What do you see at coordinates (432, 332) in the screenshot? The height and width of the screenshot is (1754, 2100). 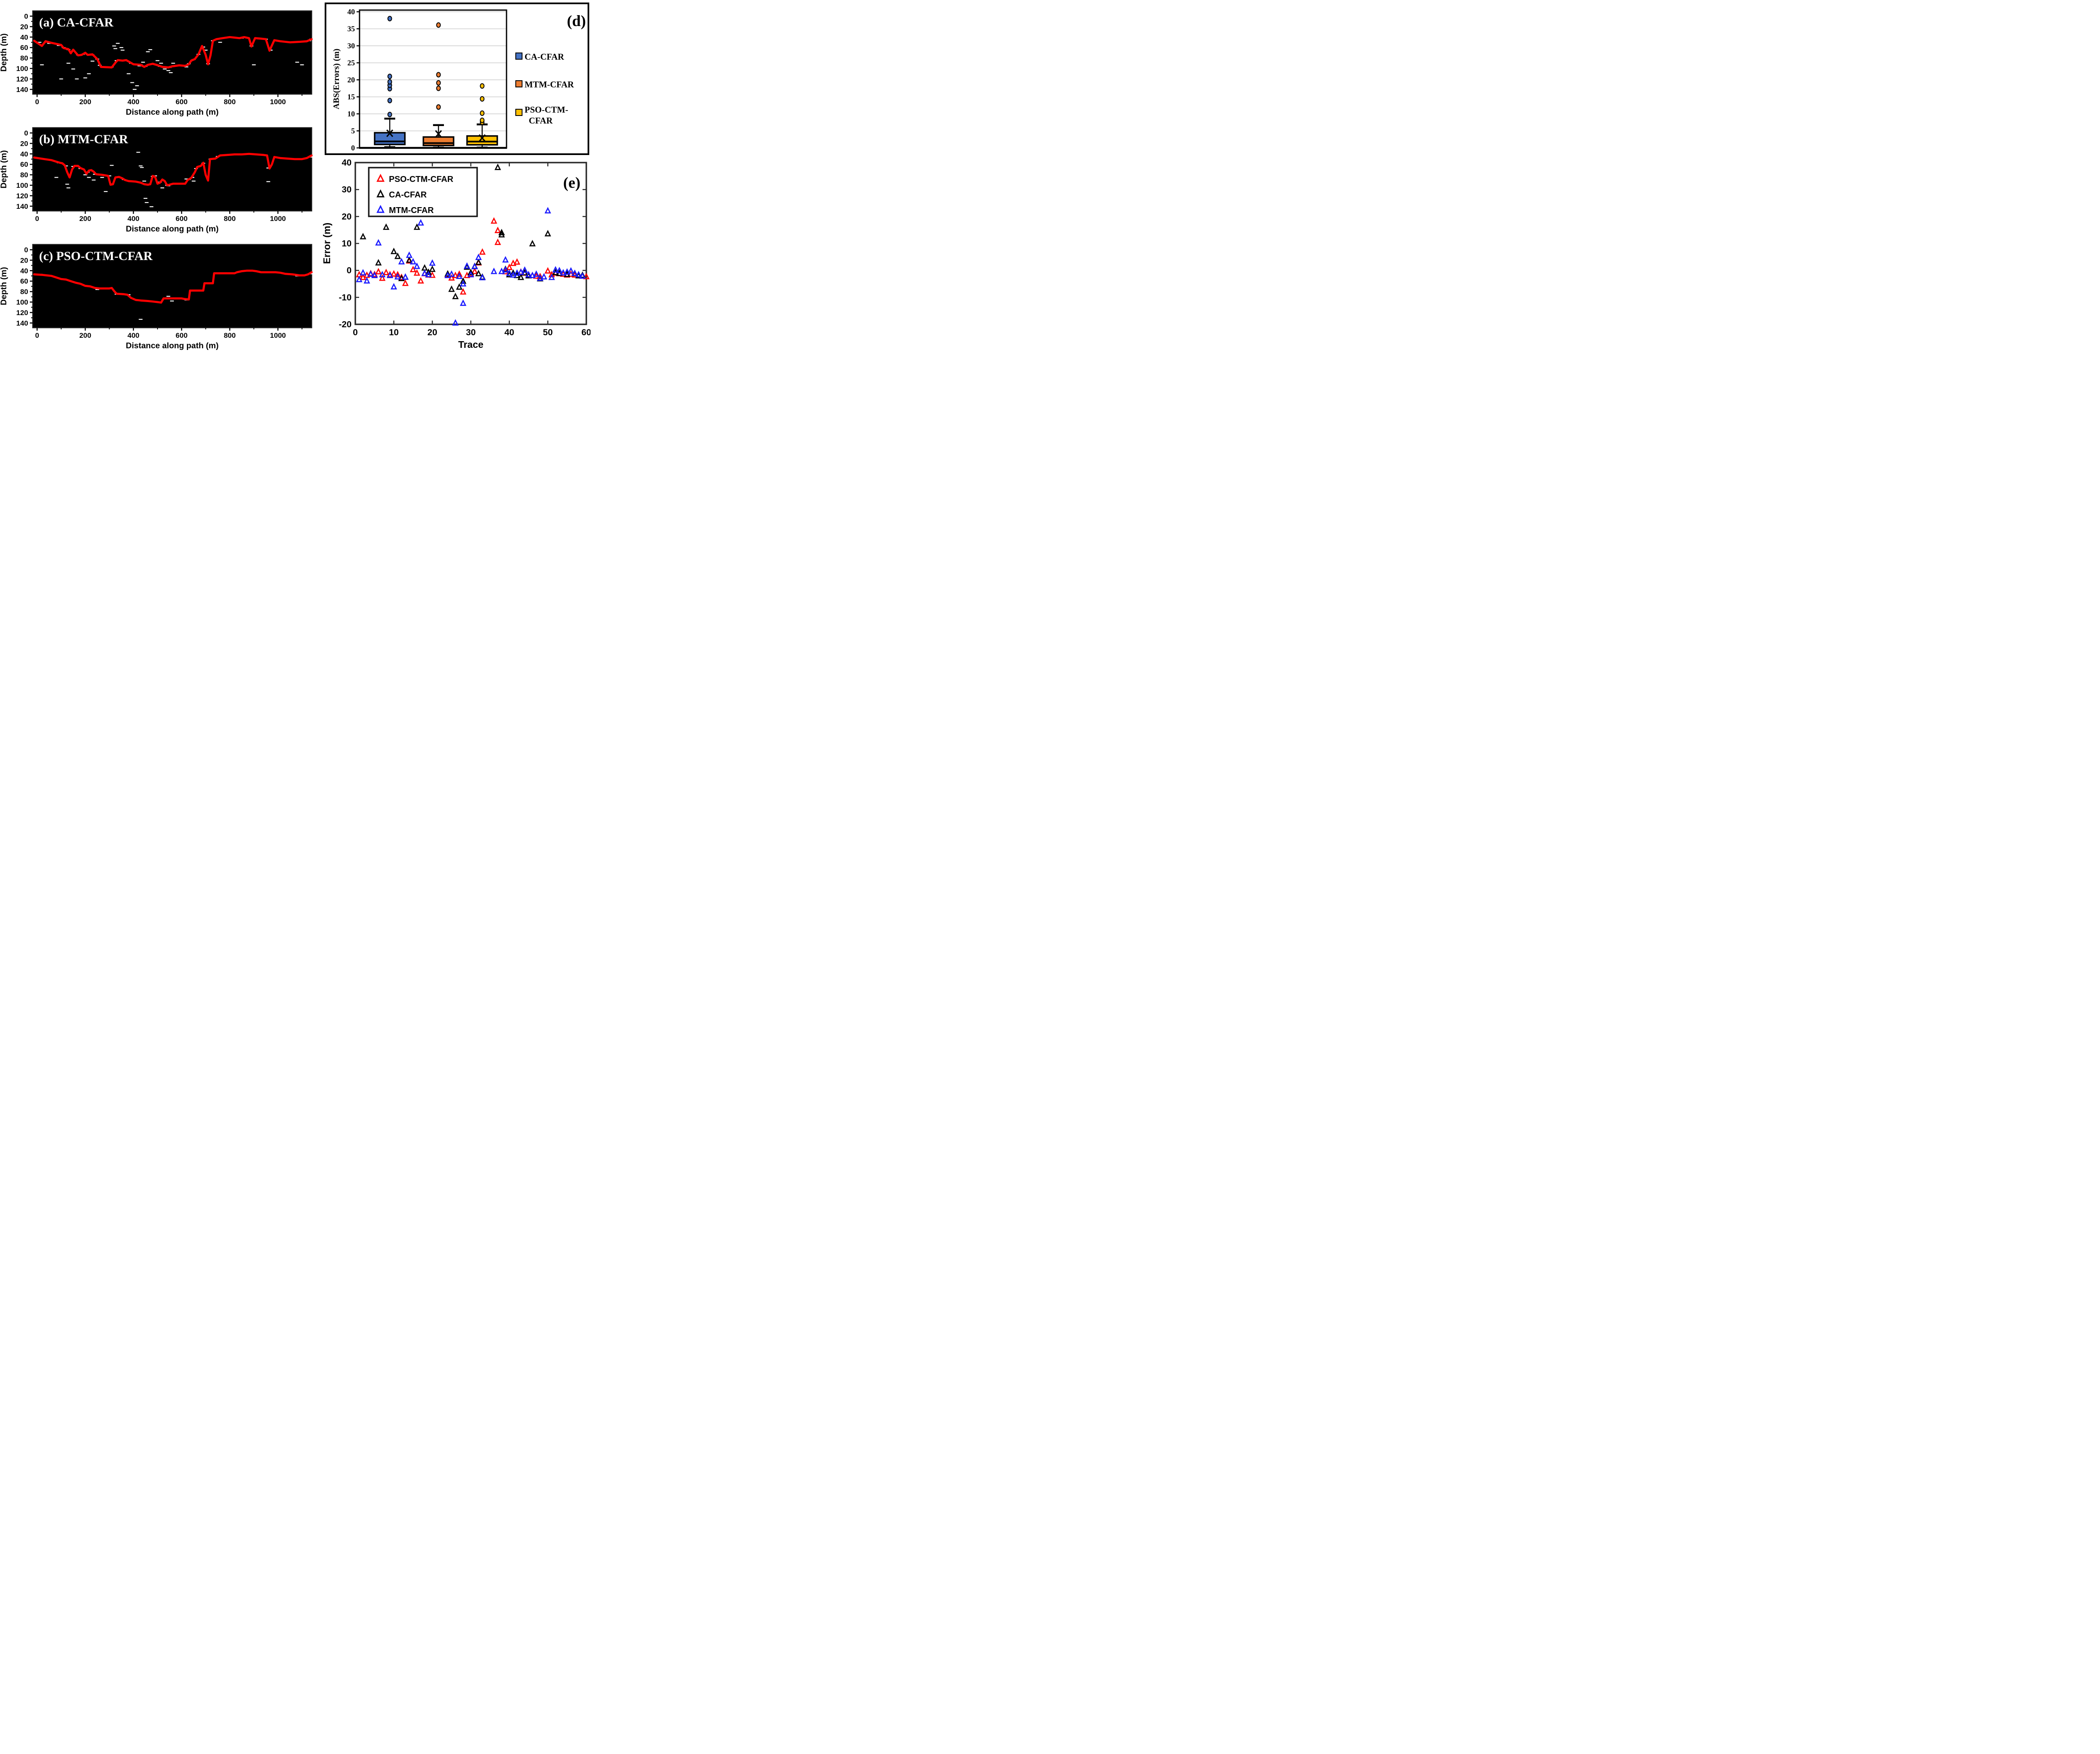 I see `x-tick-label: 20` at bounding box center [432, 332].